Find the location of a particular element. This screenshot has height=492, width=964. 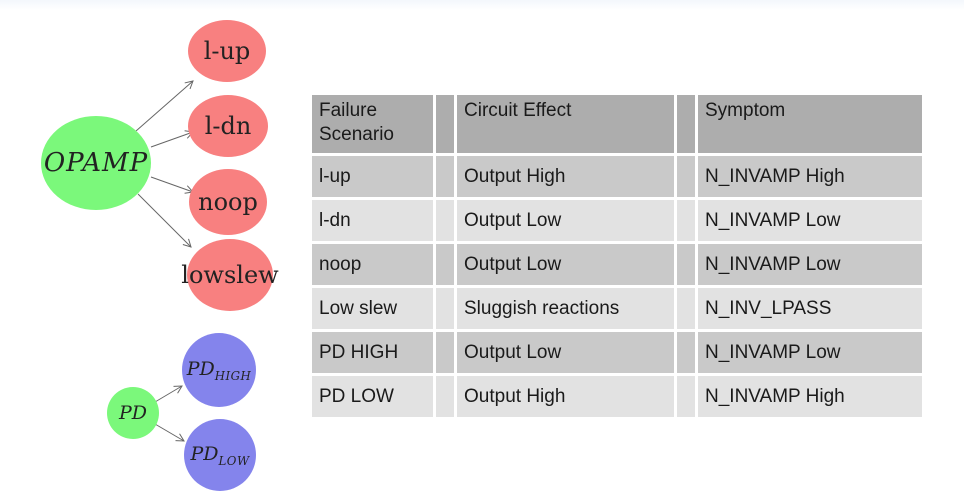

node-pd-label: PD is located at coordinates (133, 413).